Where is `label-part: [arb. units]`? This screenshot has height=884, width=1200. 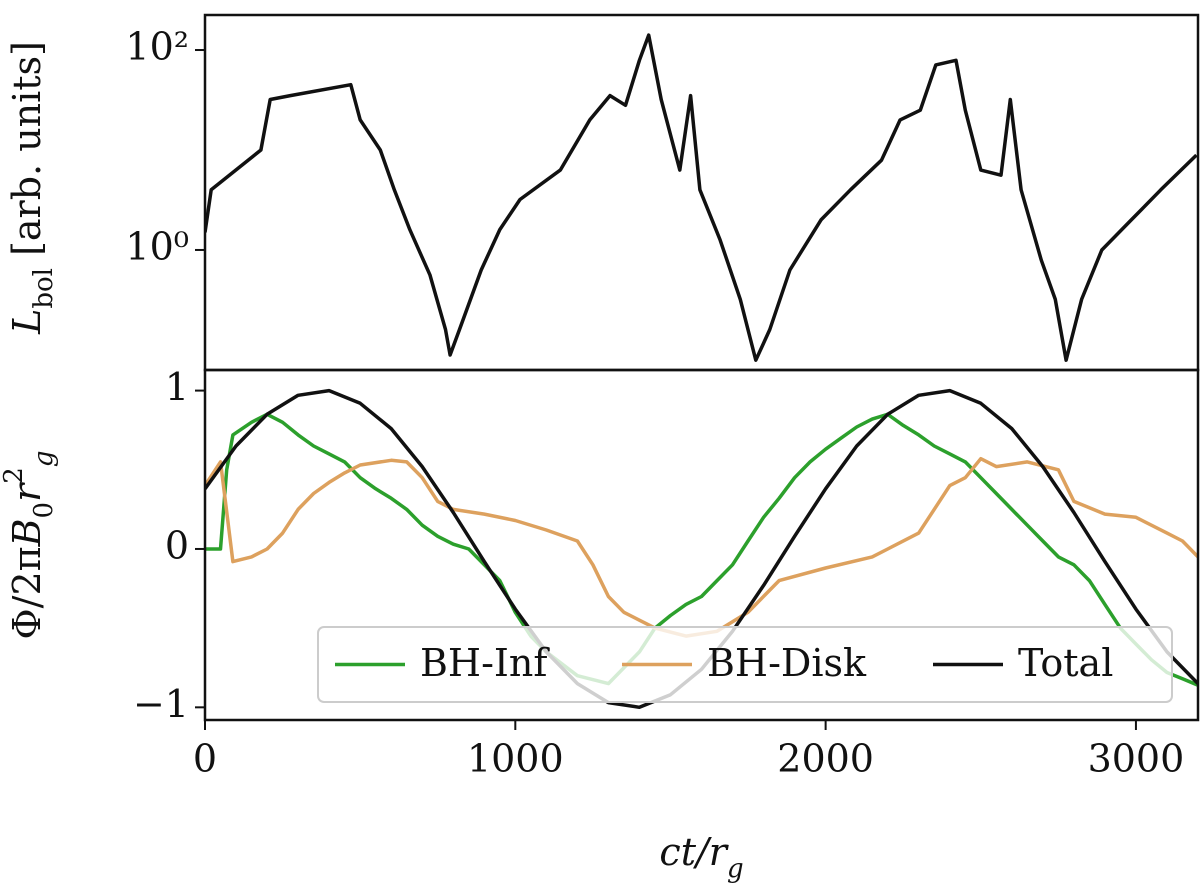 label-part: [arb. units] is located at coordinates (27, 154).